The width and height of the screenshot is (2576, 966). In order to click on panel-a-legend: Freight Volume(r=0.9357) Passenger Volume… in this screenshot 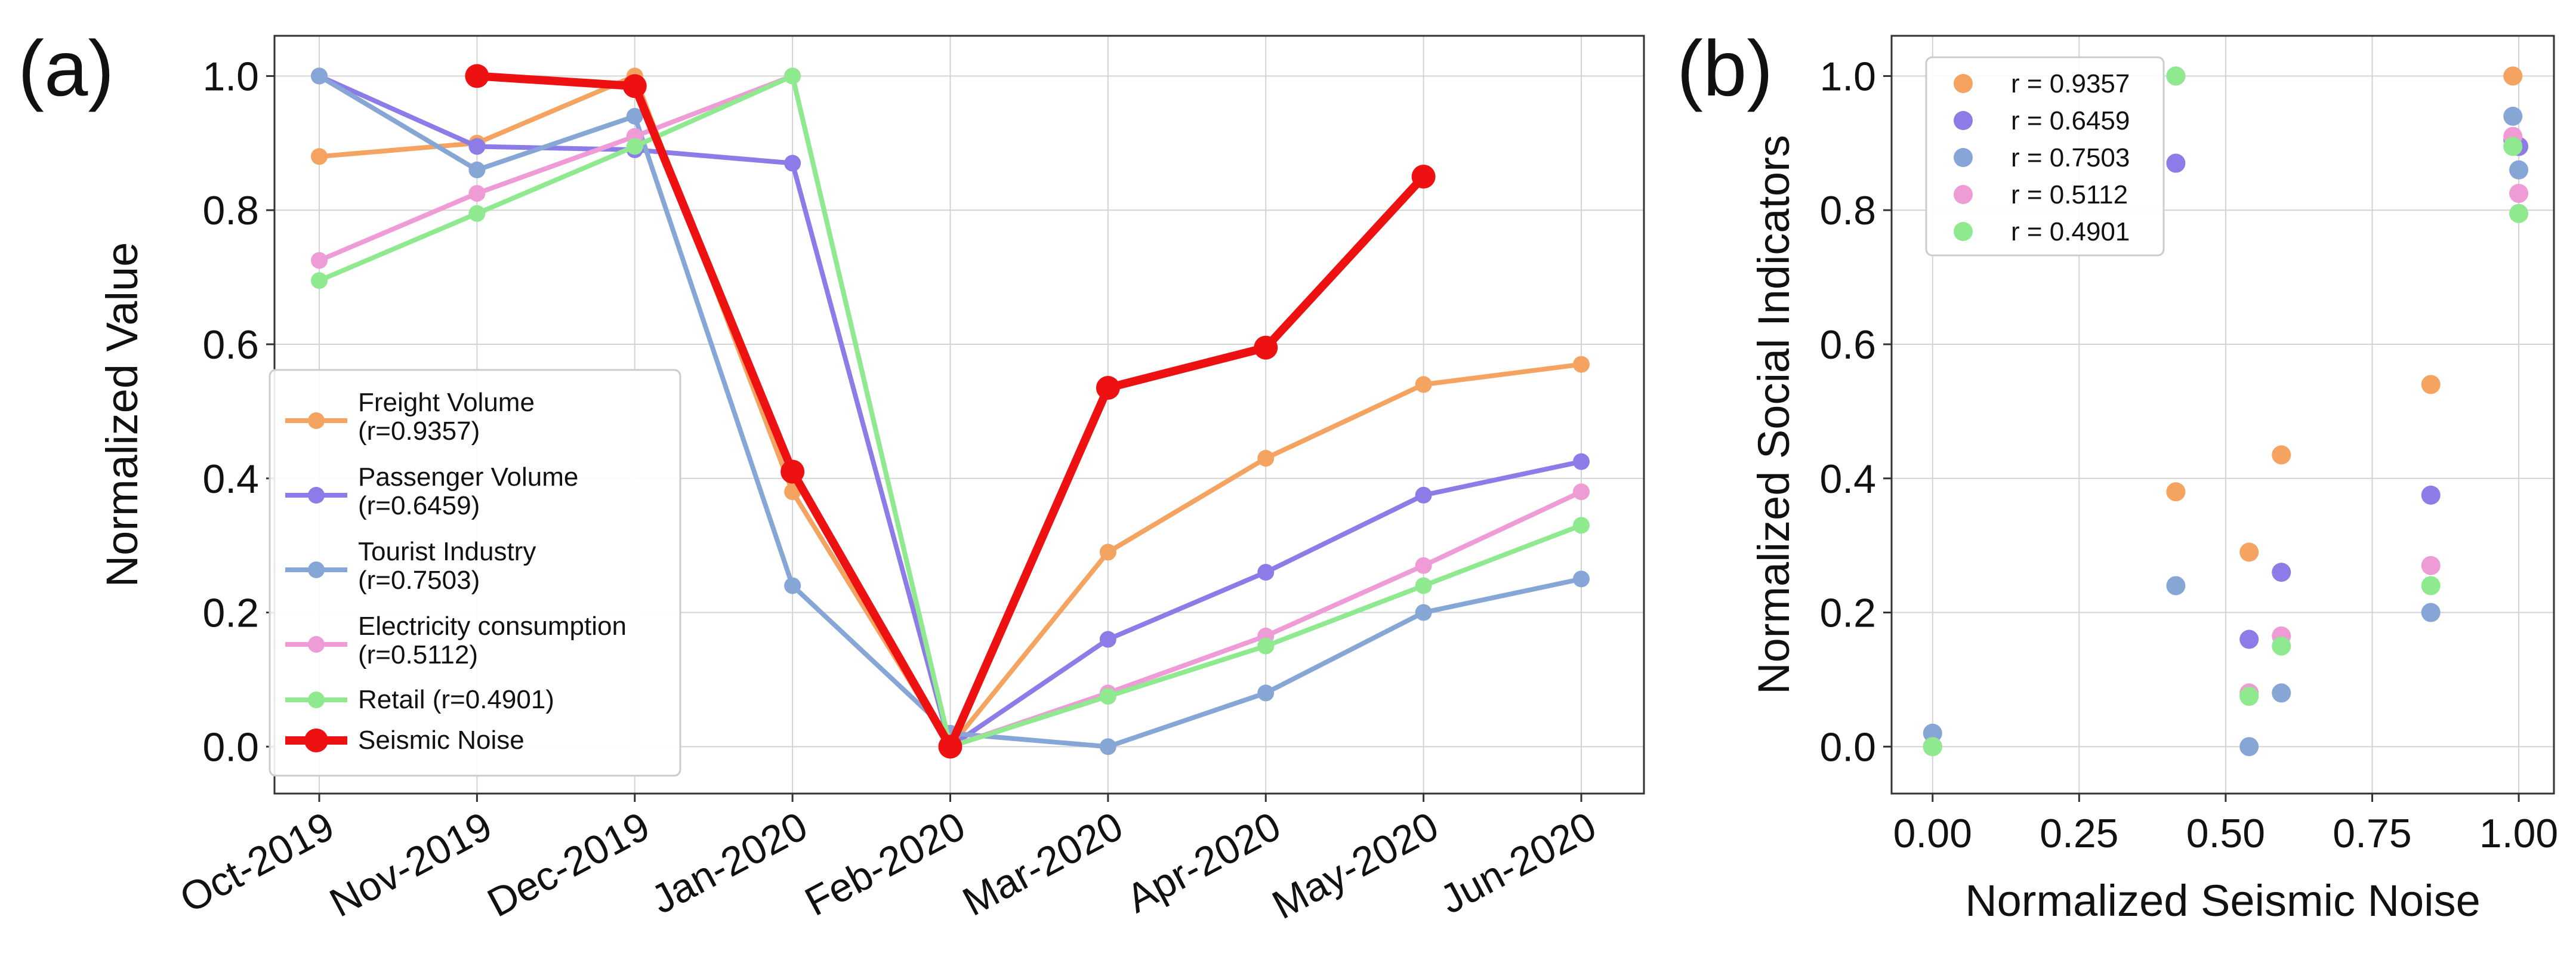, I will do `click(475, 573)`.